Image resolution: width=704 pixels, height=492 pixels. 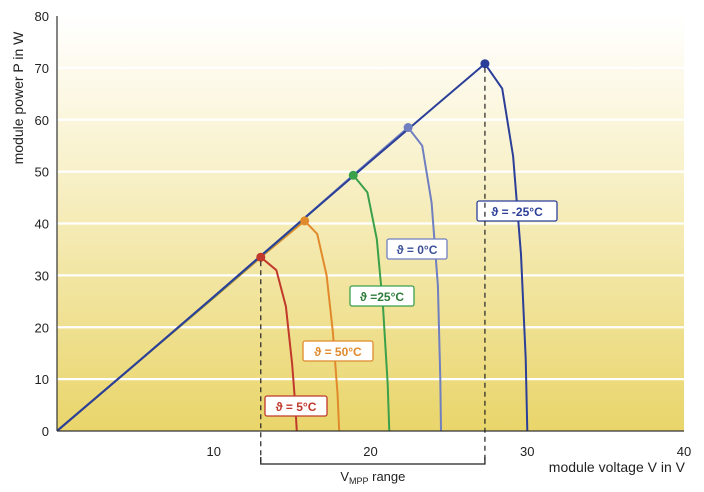 I want to click on y-tick-label-40: 40, so click(x=42, y=224).